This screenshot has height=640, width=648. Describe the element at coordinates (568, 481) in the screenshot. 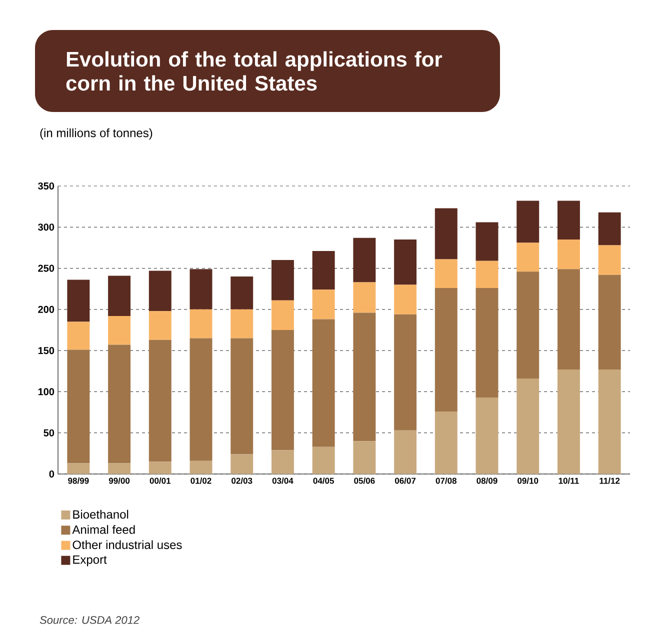

I see `x-tick-label: 10/11` at that location.